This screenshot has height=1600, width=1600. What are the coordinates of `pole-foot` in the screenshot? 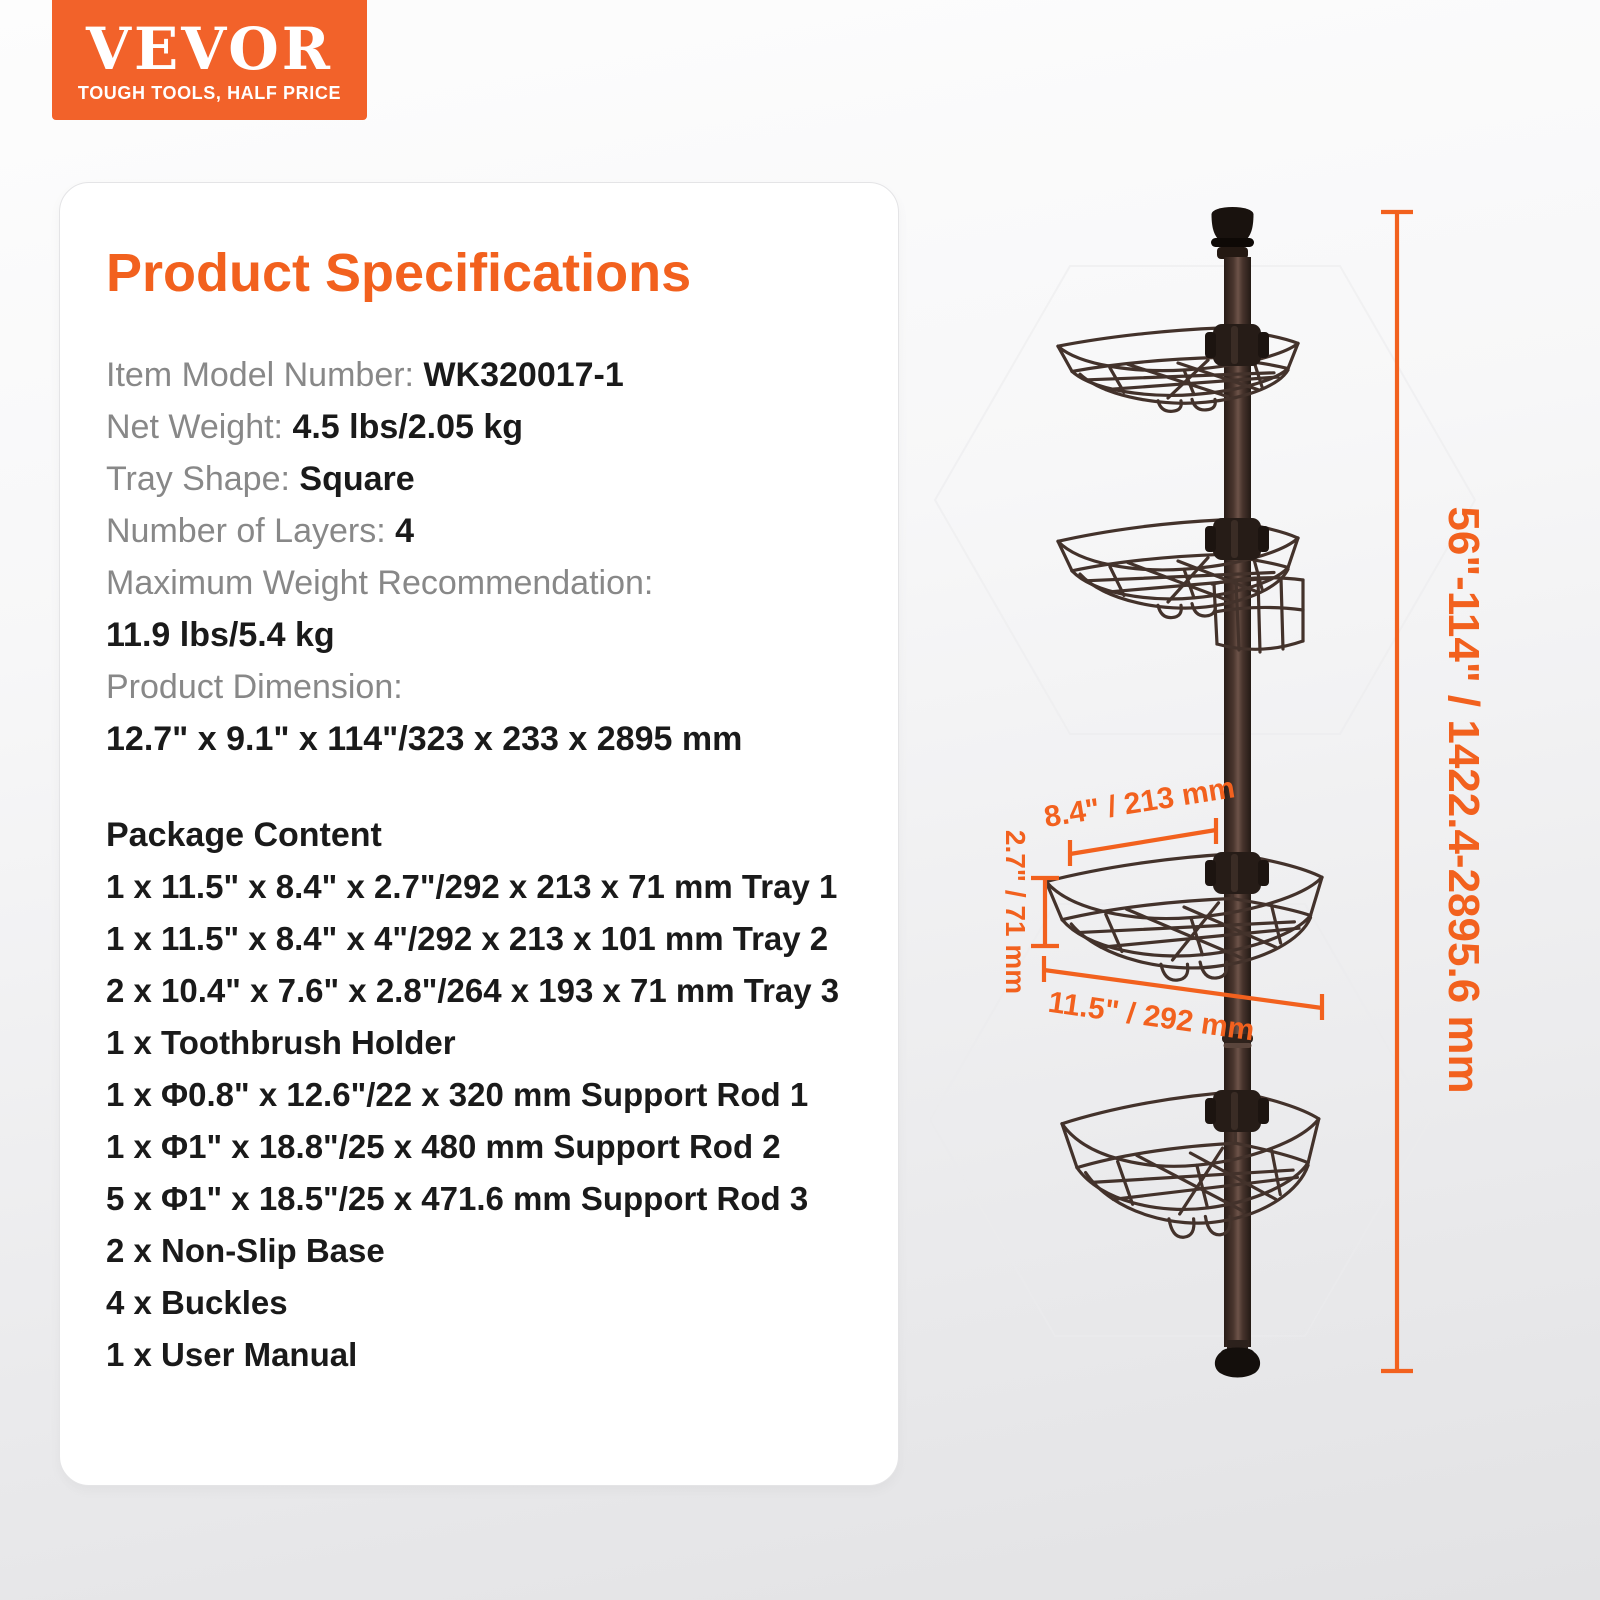 It's located at (1237, 1362).